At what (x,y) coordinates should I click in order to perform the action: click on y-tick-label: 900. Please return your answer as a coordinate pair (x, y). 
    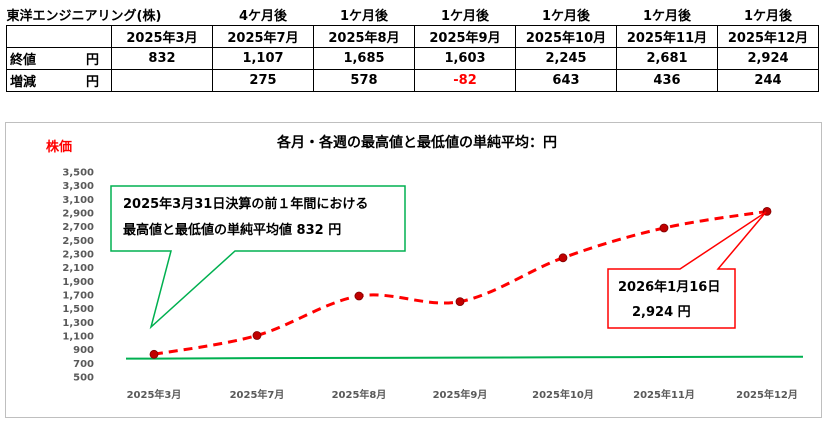
    Looking at the image, I should click on (83, 350).